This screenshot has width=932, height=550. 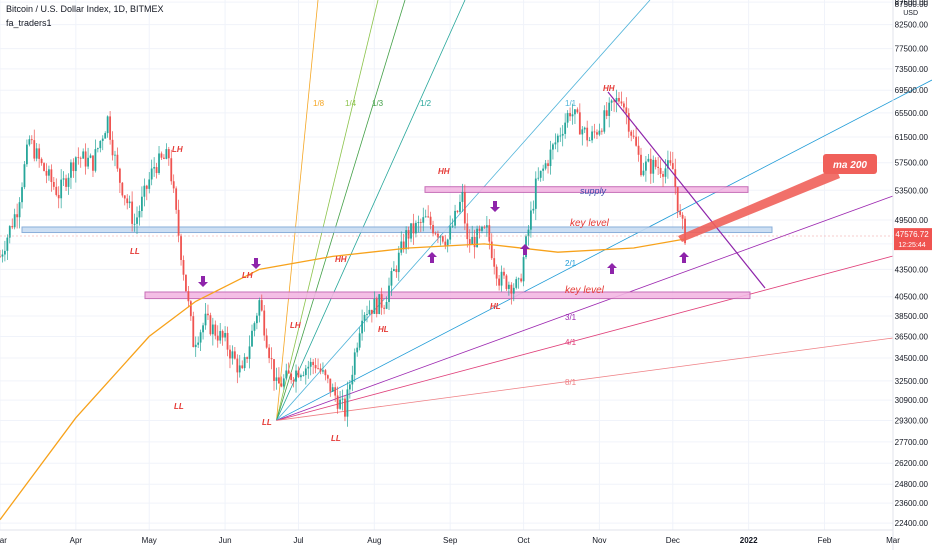 I want to click on arrow-down-icon, so click(x=495, y=206).